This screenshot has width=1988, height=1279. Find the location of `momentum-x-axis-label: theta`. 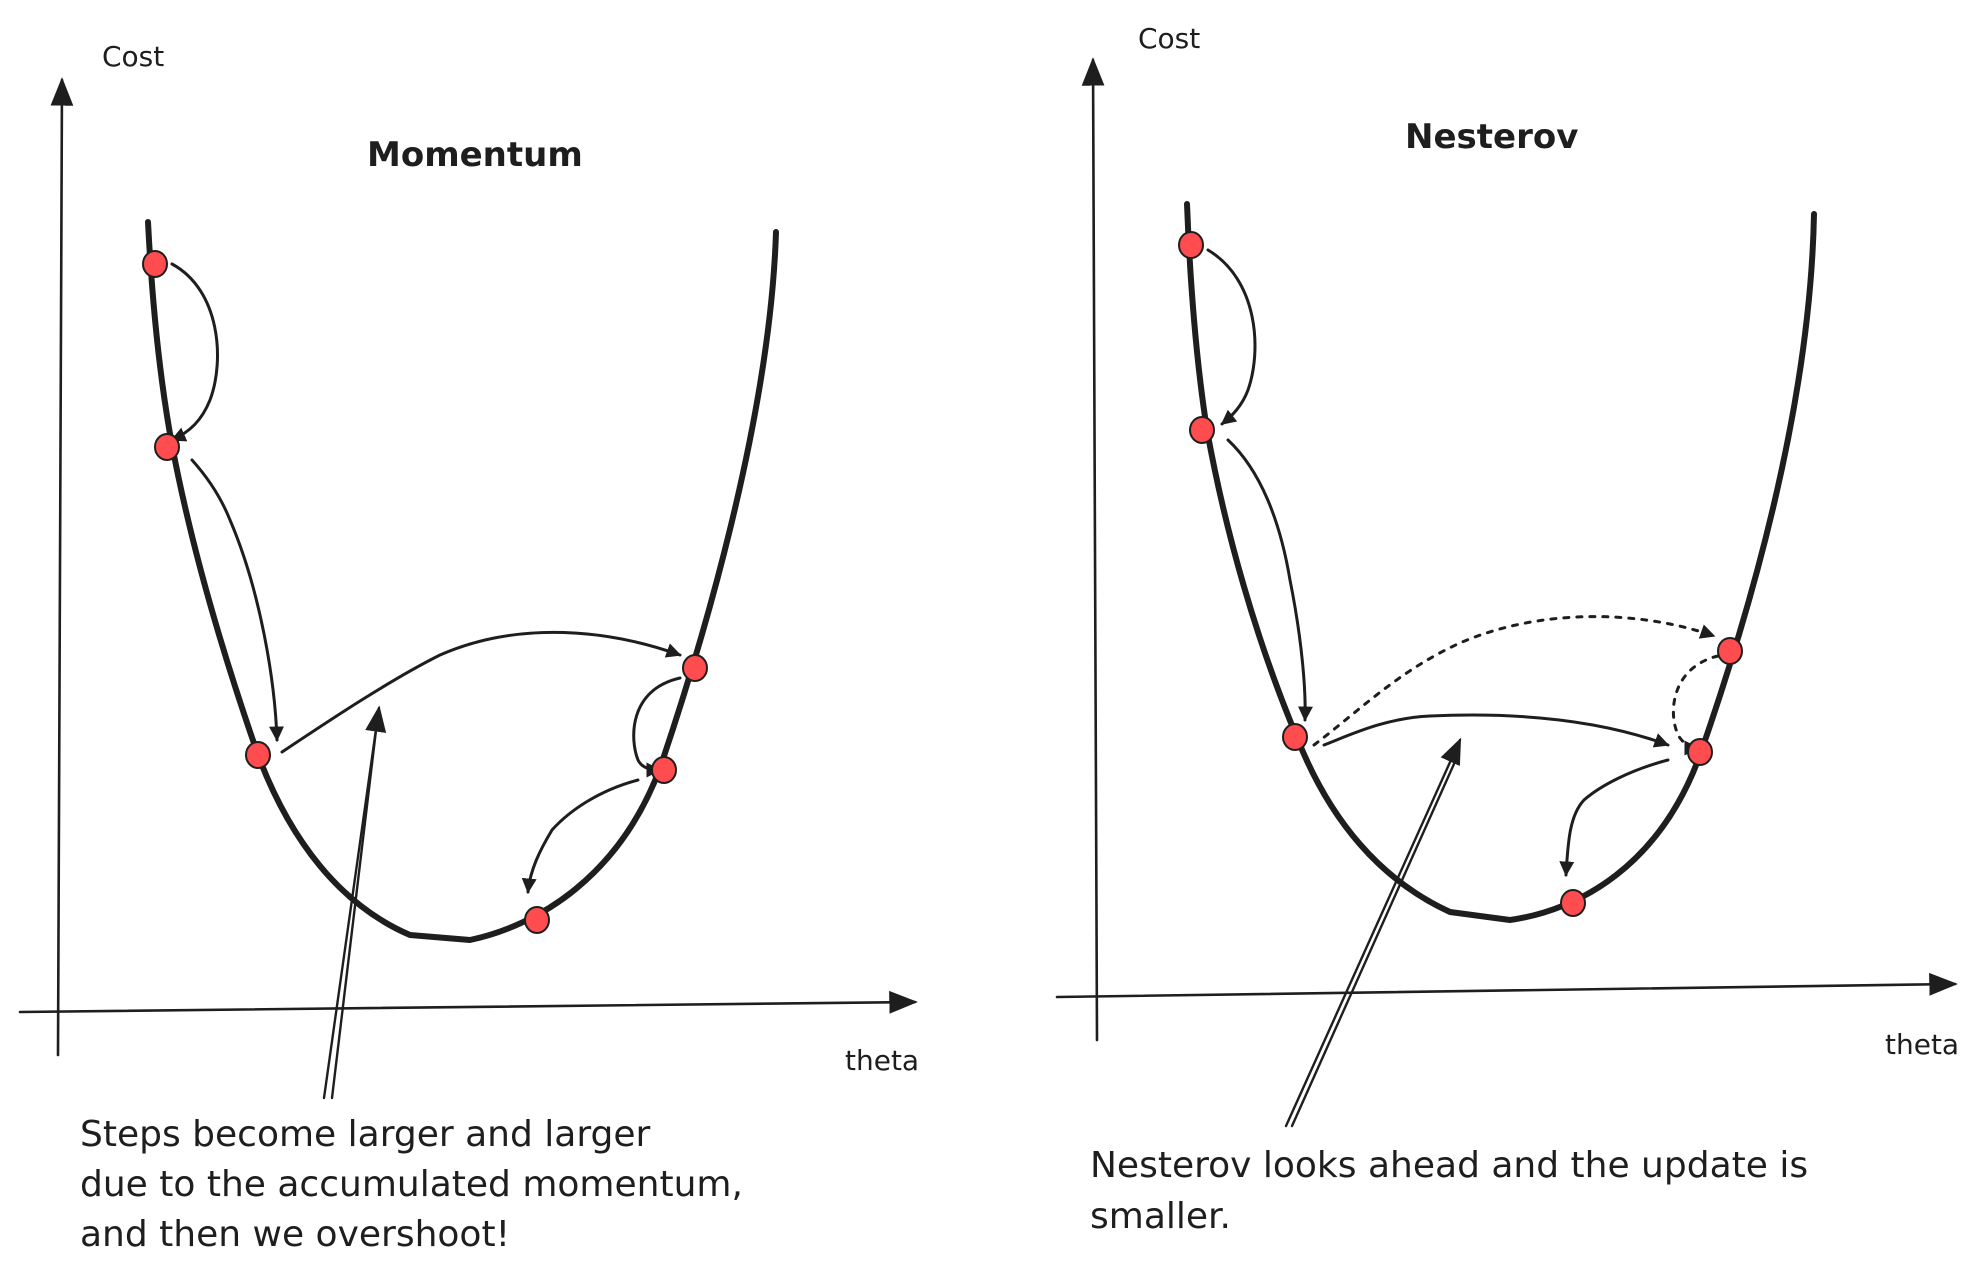

momentum-x-axis-label: theta is located at coordinates (882, 1060).